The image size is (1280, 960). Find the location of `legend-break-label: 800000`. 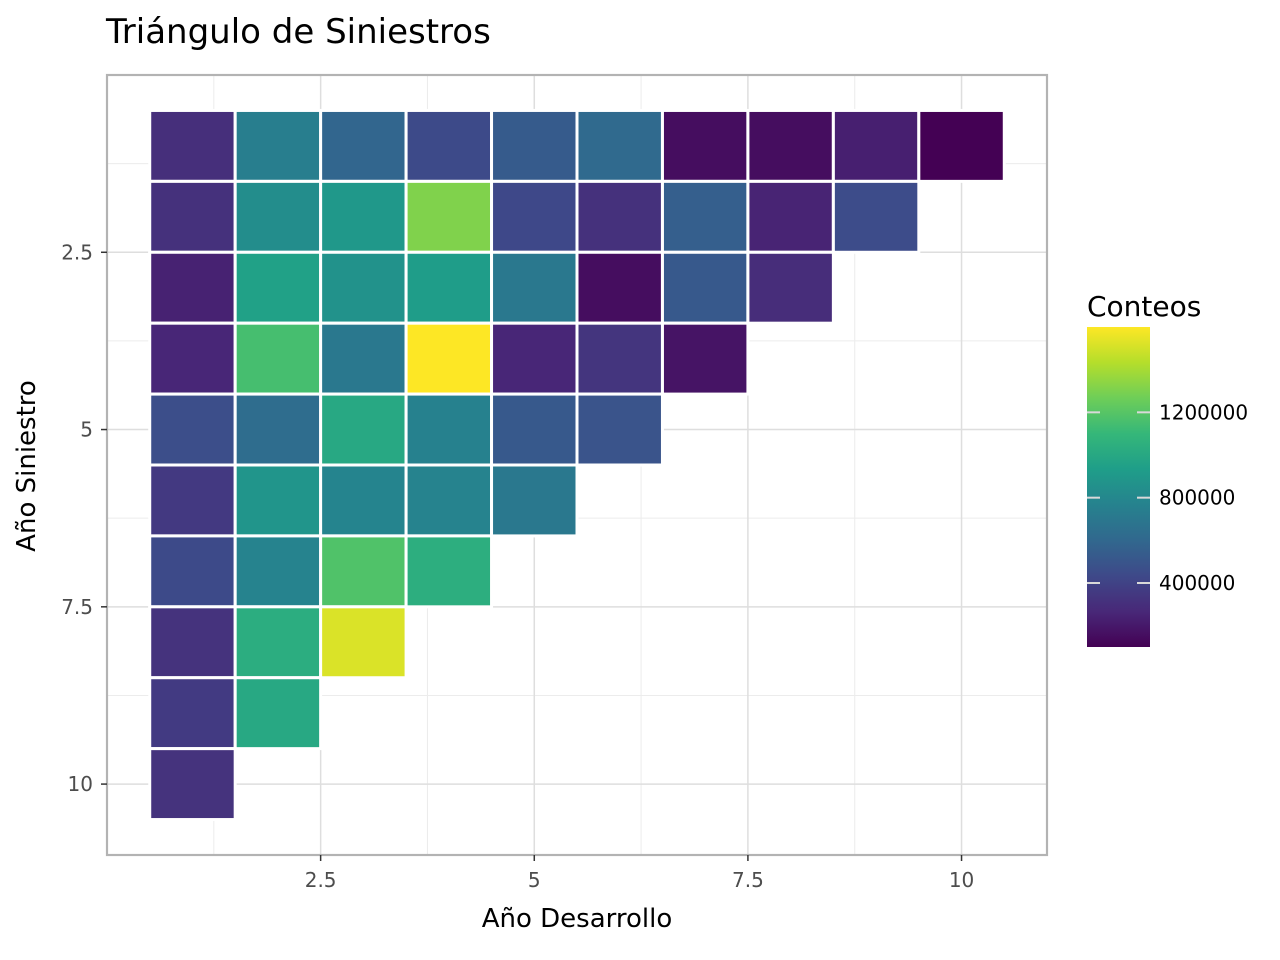

legend-break-label: 800000 is located at coordinates (1197, 498).